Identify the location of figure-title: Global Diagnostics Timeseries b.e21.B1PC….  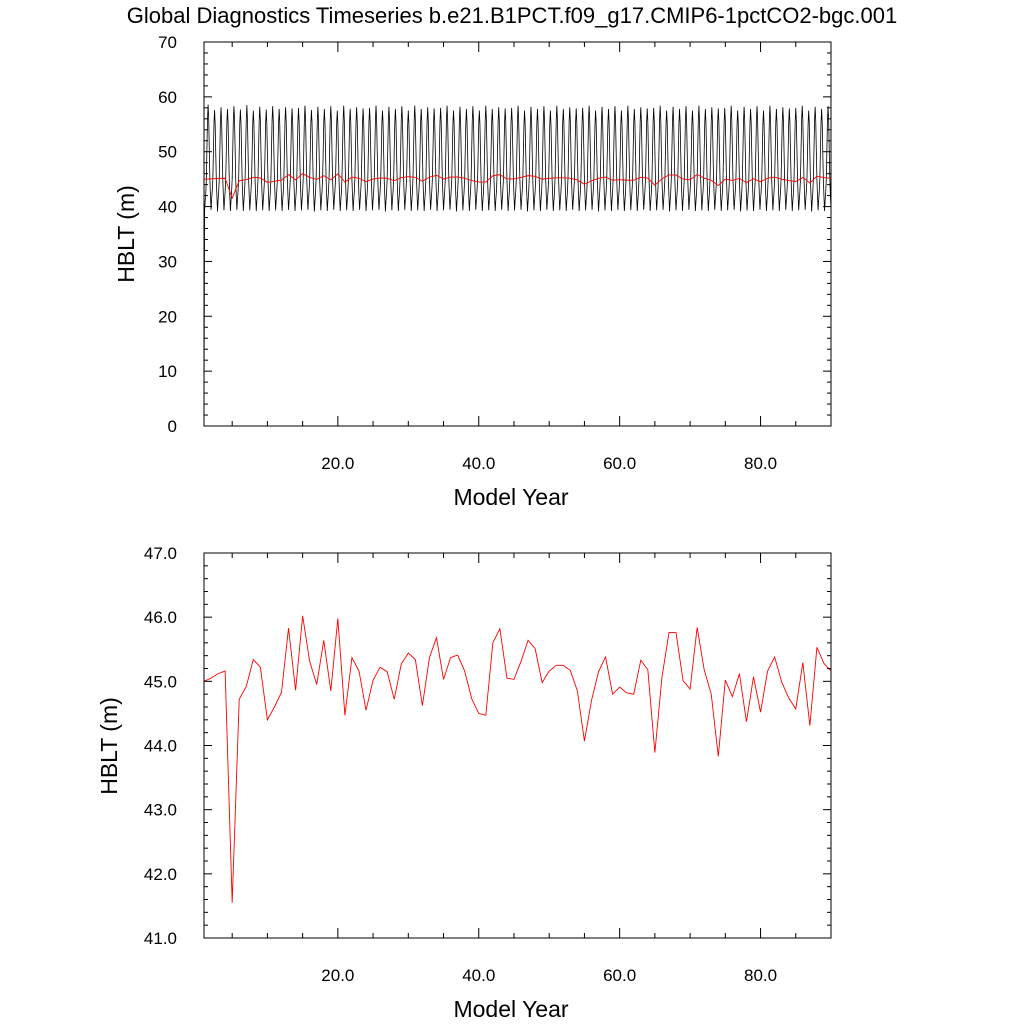
(512, 15).